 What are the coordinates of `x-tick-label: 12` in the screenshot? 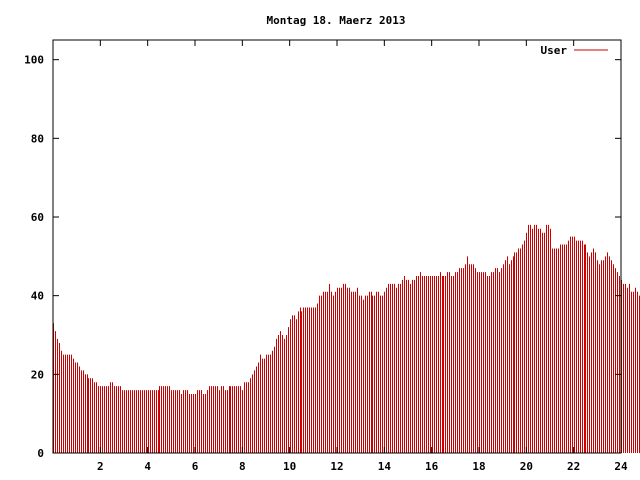 It's located at (336, 466).